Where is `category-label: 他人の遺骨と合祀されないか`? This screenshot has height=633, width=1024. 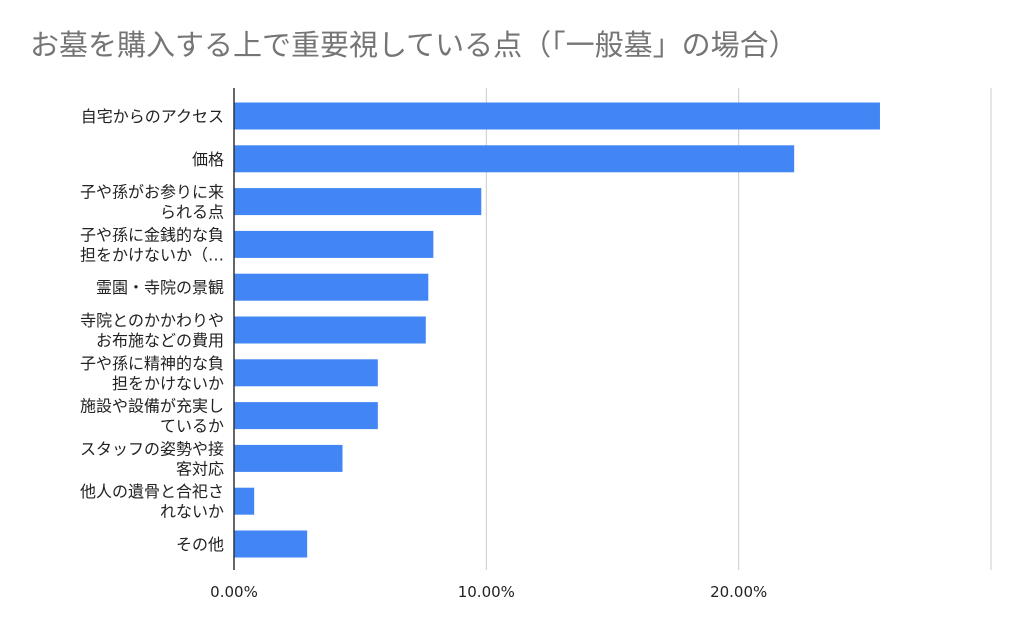 category-label: 他人の遺骨と合祀されないか is located at coordinates (152, 501).